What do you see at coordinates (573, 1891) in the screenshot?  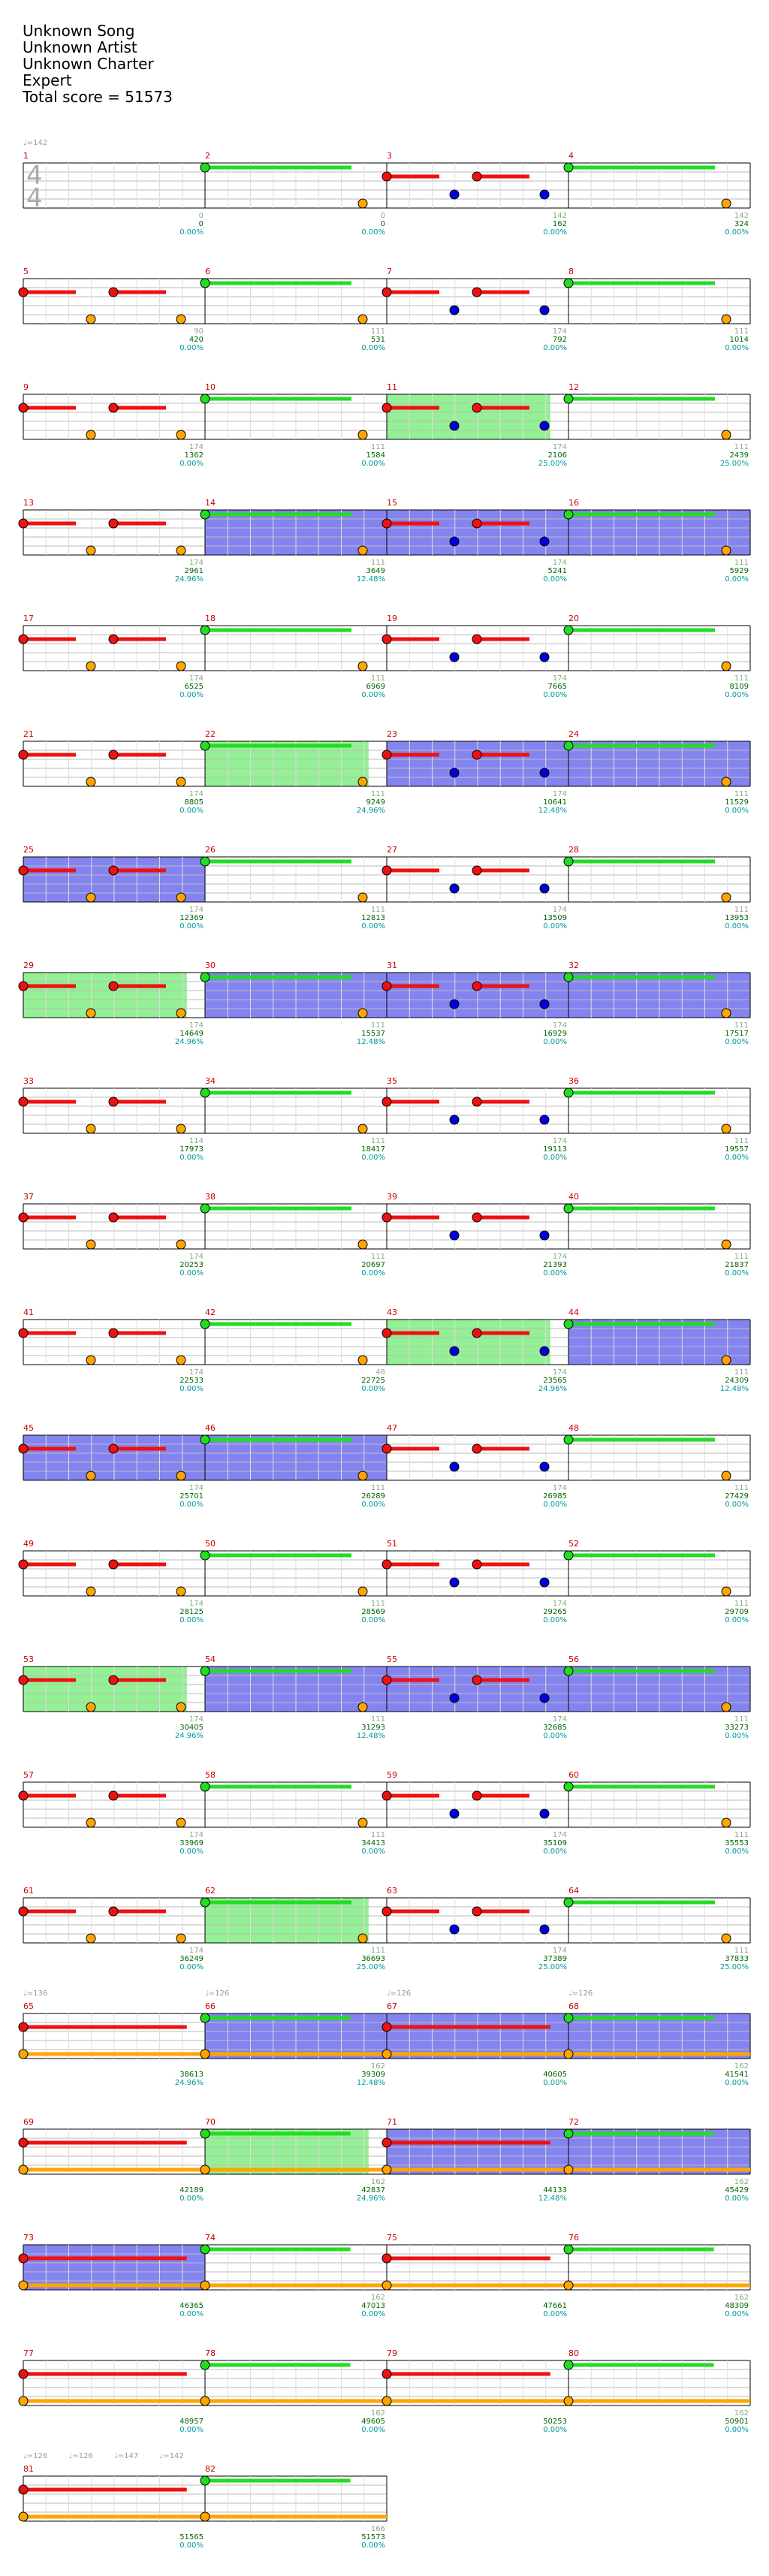 I see `measure-number: 64` at bounding box center [573, 1891].